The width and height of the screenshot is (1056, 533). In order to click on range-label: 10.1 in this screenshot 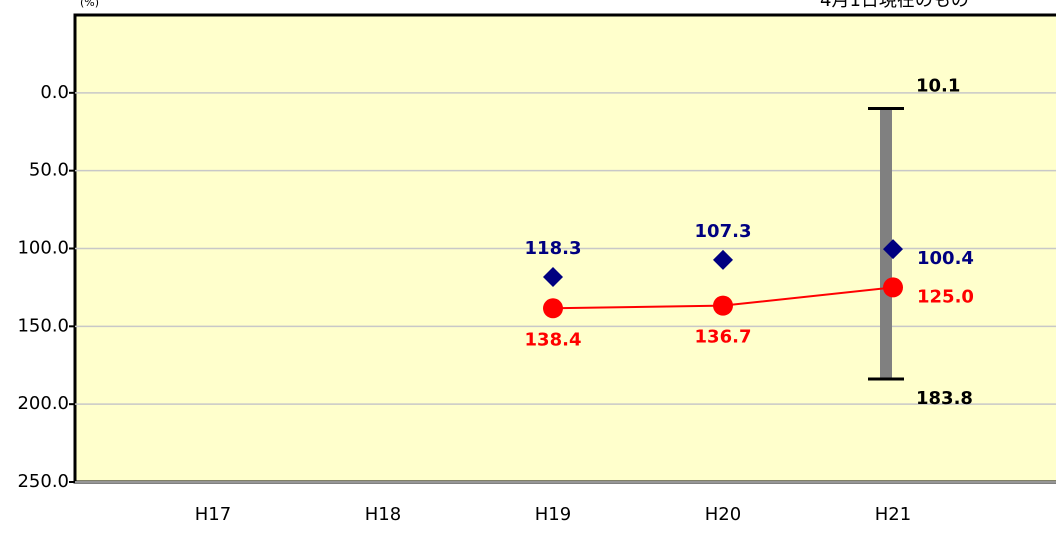, I will do `click(938, 86)`.